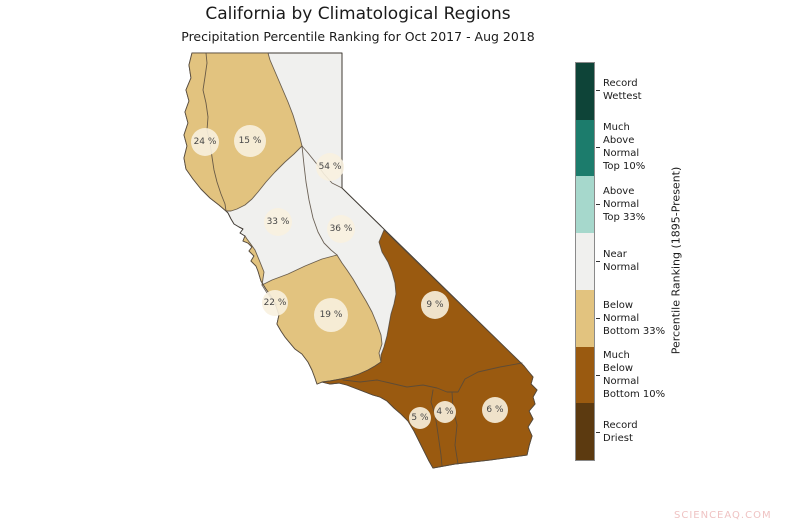 The image size is (800, 530). Describe the element at coordinates (445, 412) in the screenshot. I see `region-badge-south-interior: 4 %` at that location.